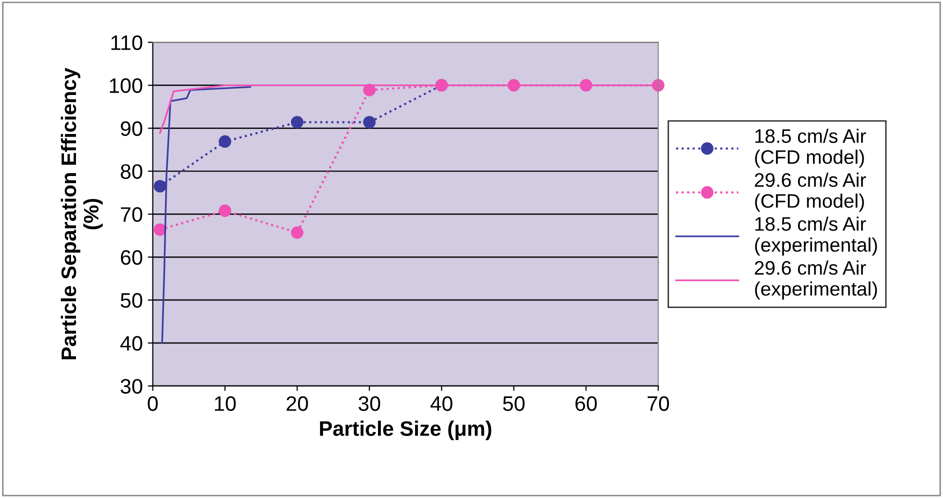 The width and height of the screenshot is (943, 498). What do you see at coordinates (131, 171) in the screenshot?
I see `y-tick-label: 80` at bounding box center [131, 171].